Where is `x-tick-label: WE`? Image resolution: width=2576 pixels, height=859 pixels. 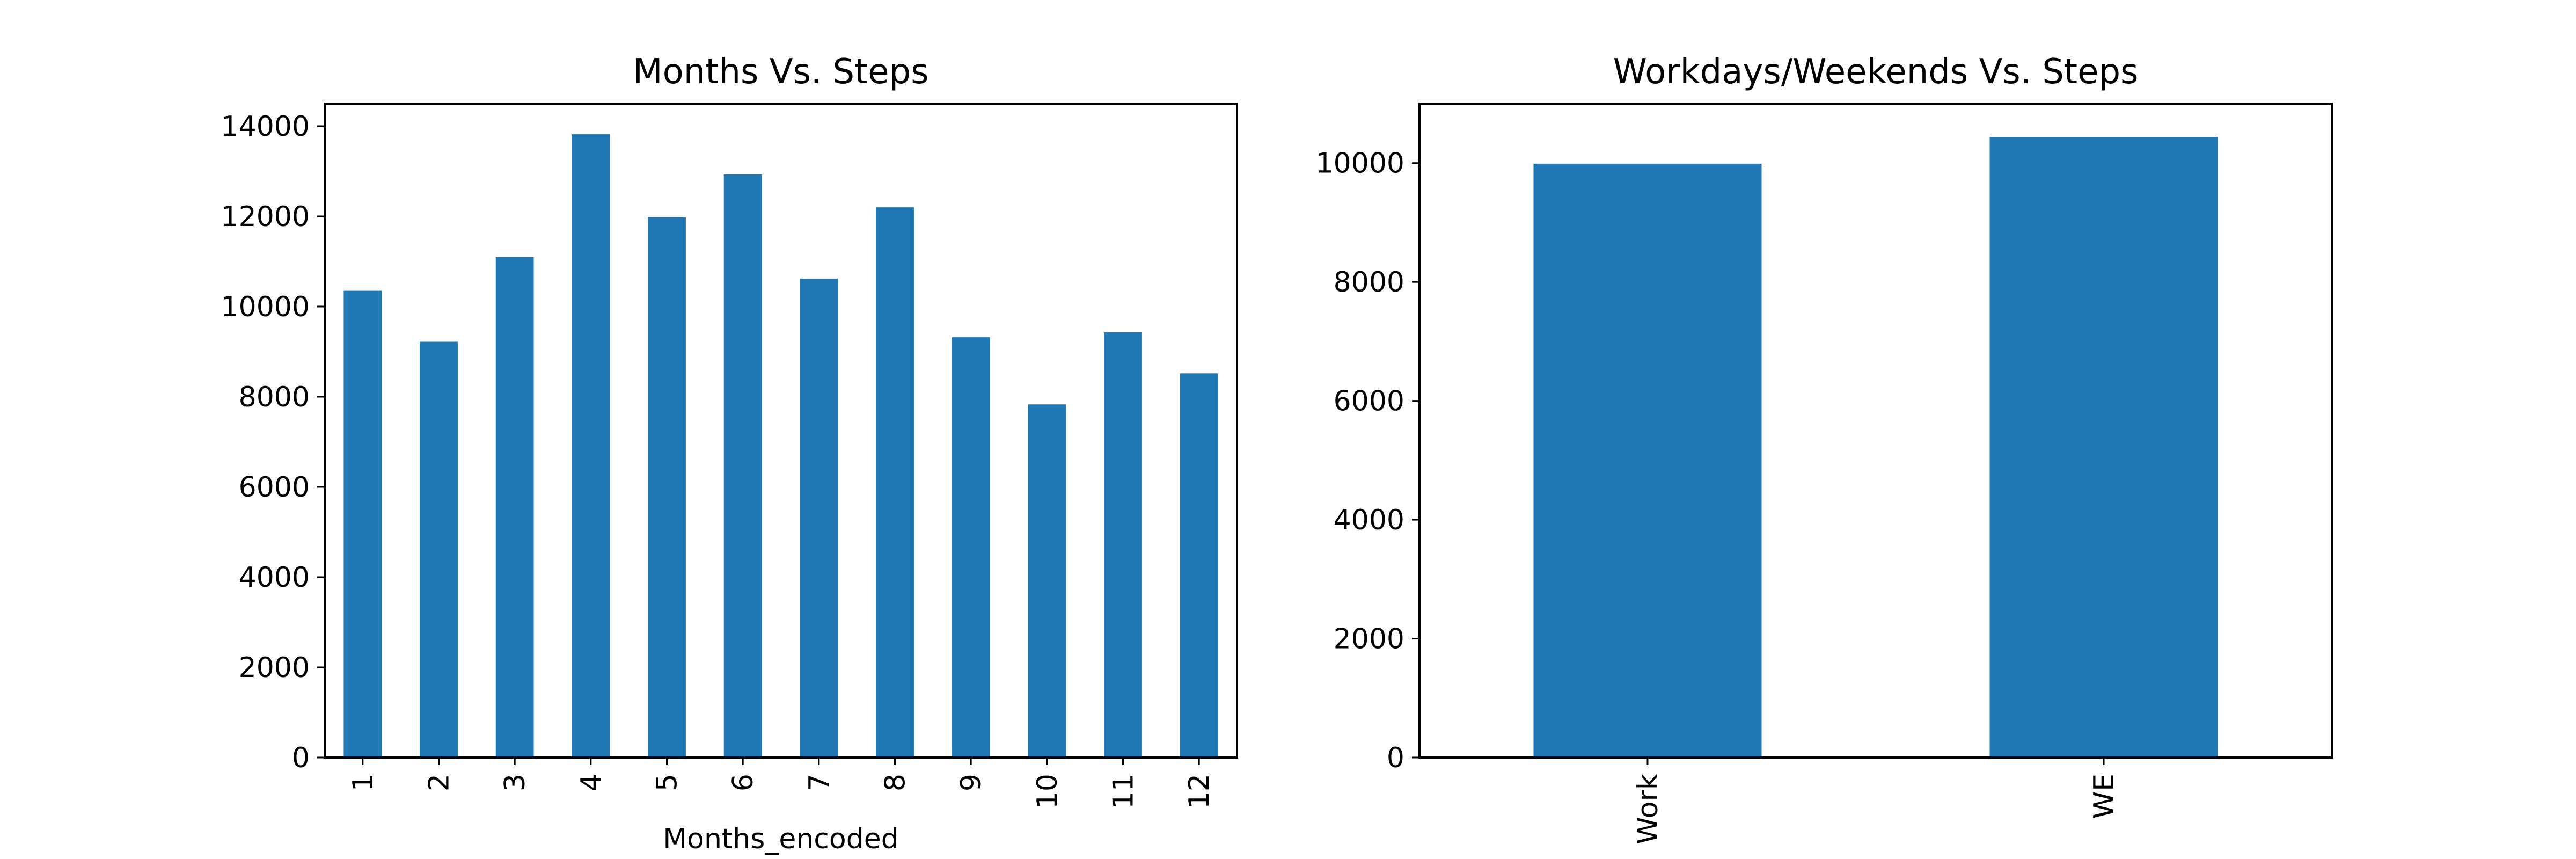 x-tick-label: WE is located at coordinates (2104, 796).